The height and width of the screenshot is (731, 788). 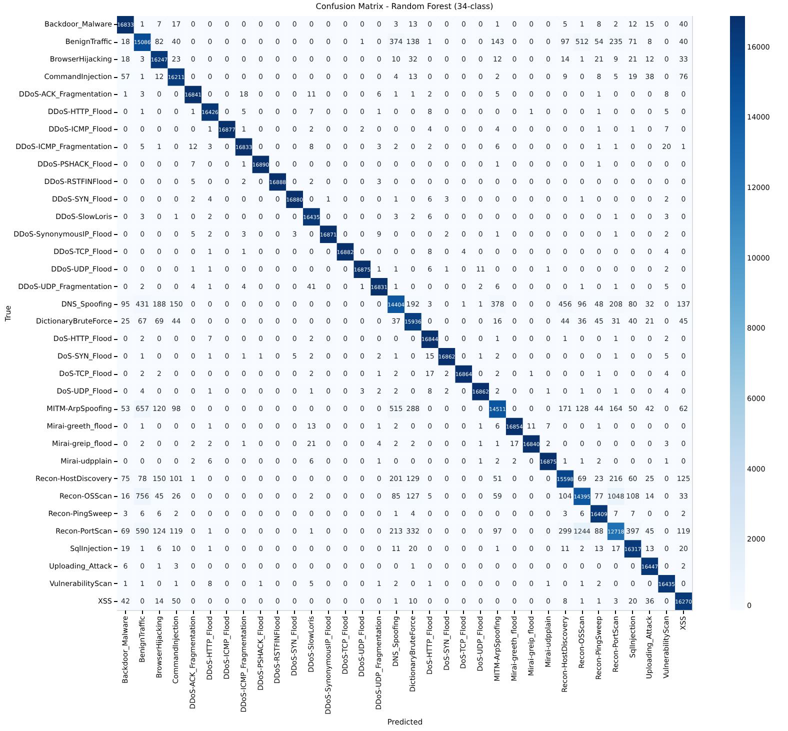 What do you see at coordinates (405, 6) in the screenshot?
I see `chart-title: Confusion Matrix - Random Forest (34-class)` at bounding box center [405, 6].